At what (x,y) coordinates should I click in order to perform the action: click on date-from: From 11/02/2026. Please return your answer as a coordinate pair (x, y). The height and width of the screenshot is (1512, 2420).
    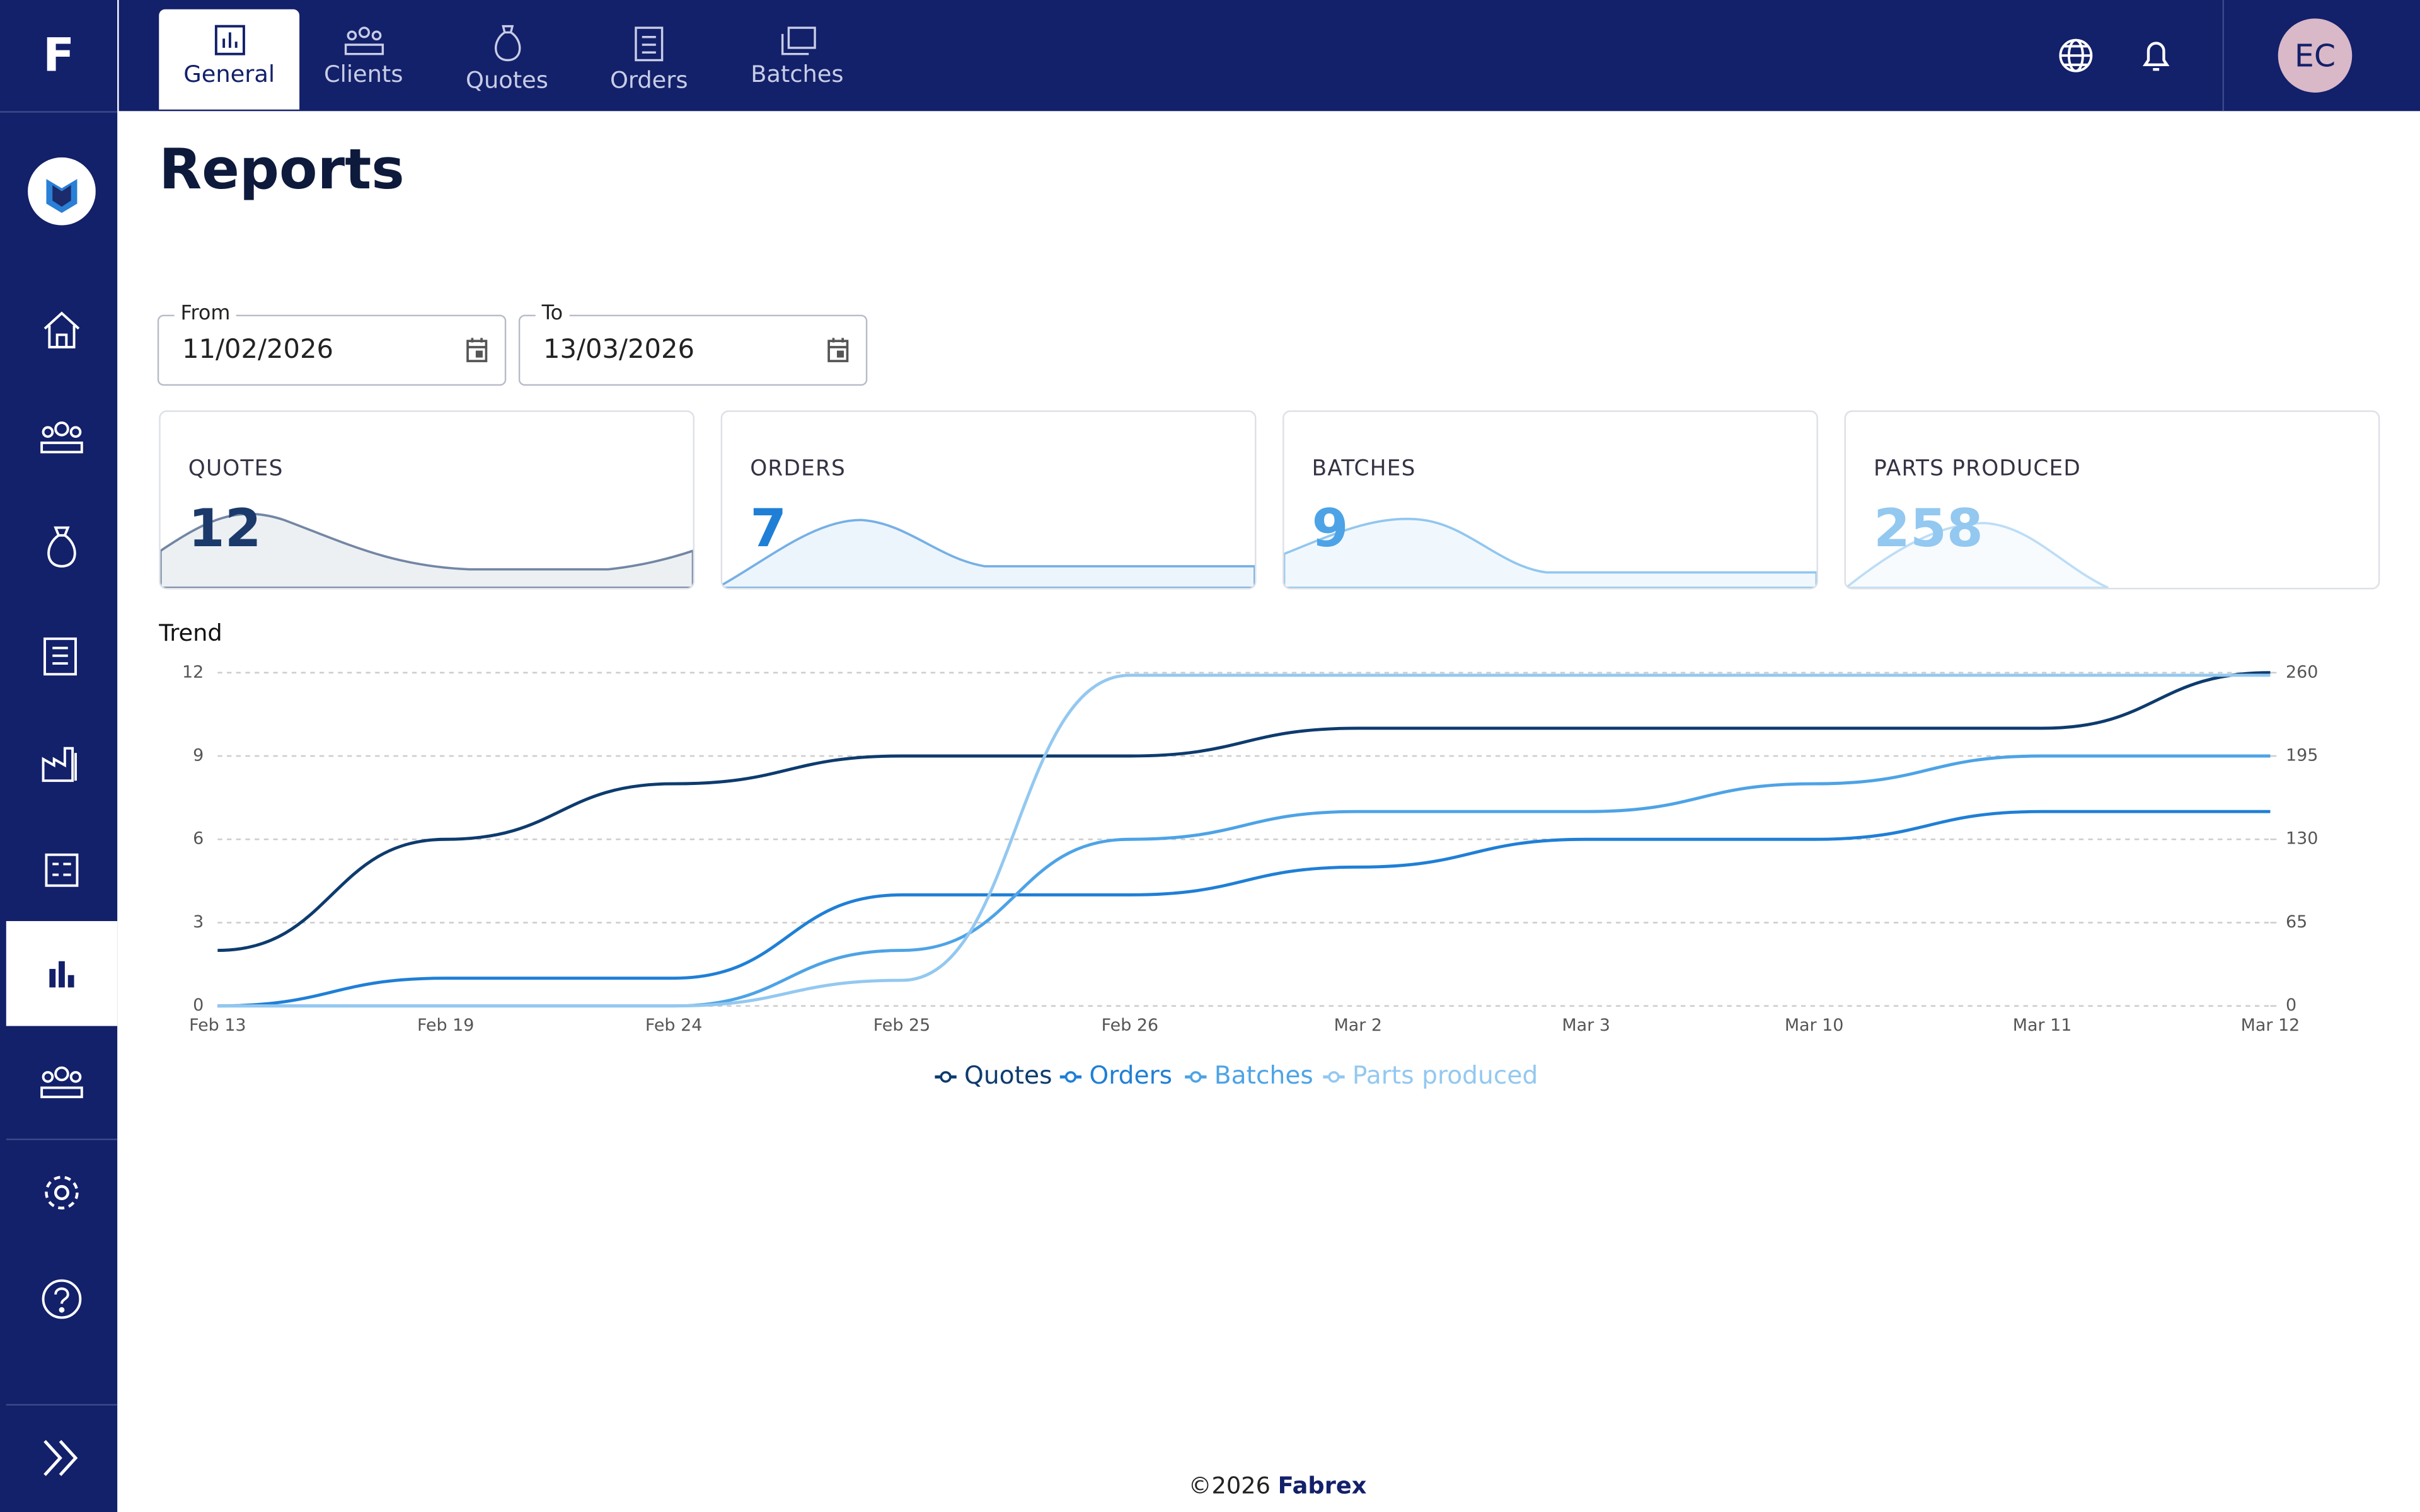
    Looking at the image, I should click on (332, 344).